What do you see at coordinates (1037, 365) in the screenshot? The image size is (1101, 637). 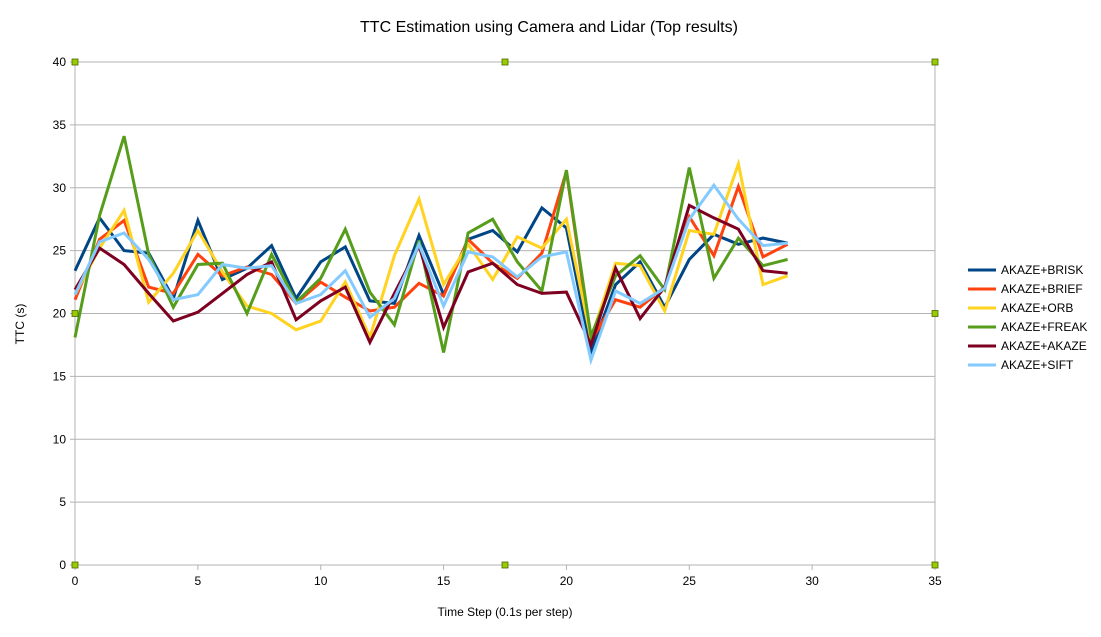 I see `legend-label-akaze-sift: AKAZE+SIFT` at bounding box center [1037, 365].